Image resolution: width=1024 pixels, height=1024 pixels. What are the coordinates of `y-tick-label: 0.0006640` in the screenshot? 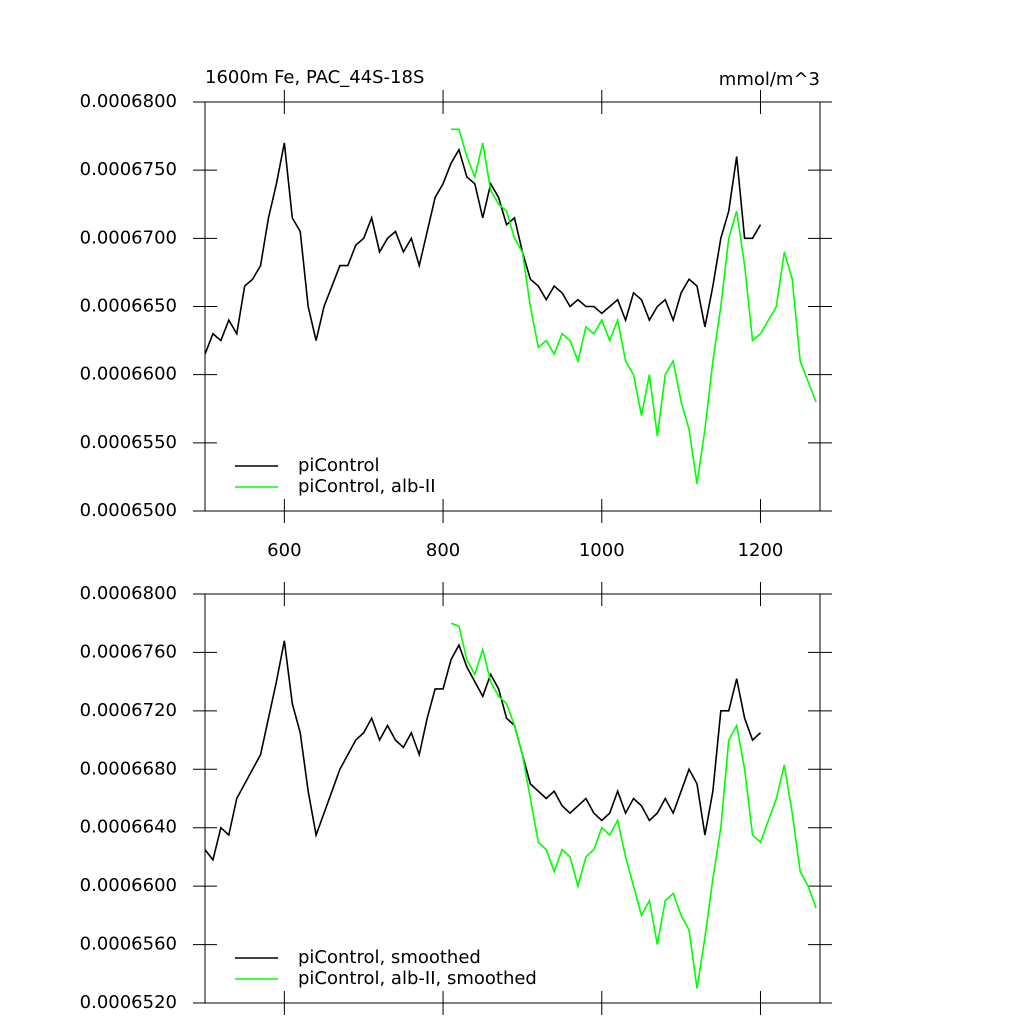 It's located at (128, 827).